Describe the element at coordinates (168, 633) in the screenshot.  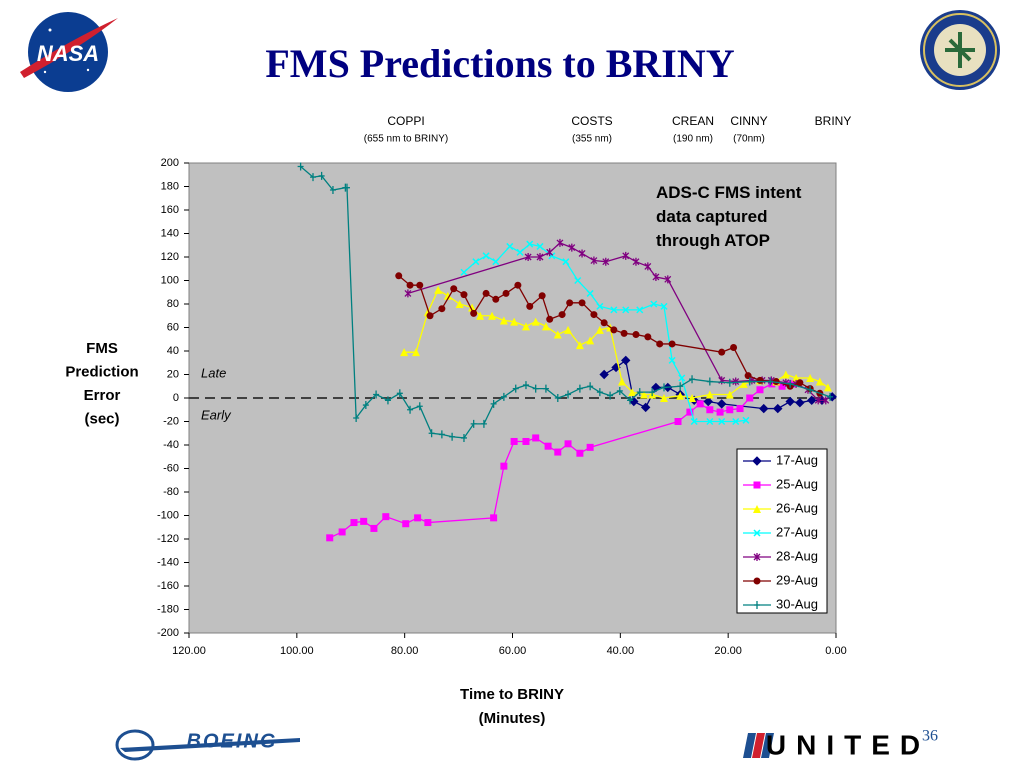
I see `y-tick-label: -200` at that location.